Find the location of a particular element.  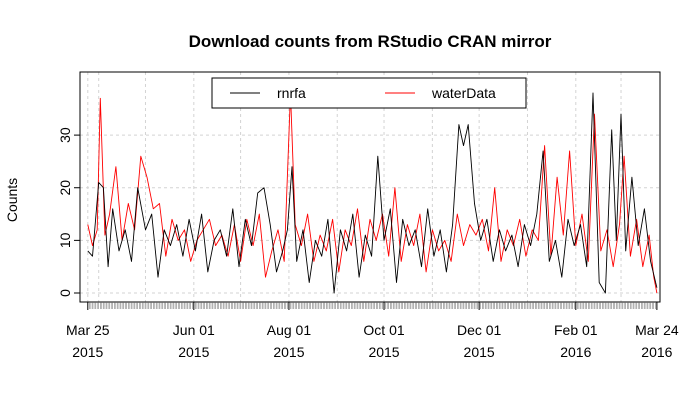

y-axis: 0 10 20 30 is located at coordinates (68, 212).